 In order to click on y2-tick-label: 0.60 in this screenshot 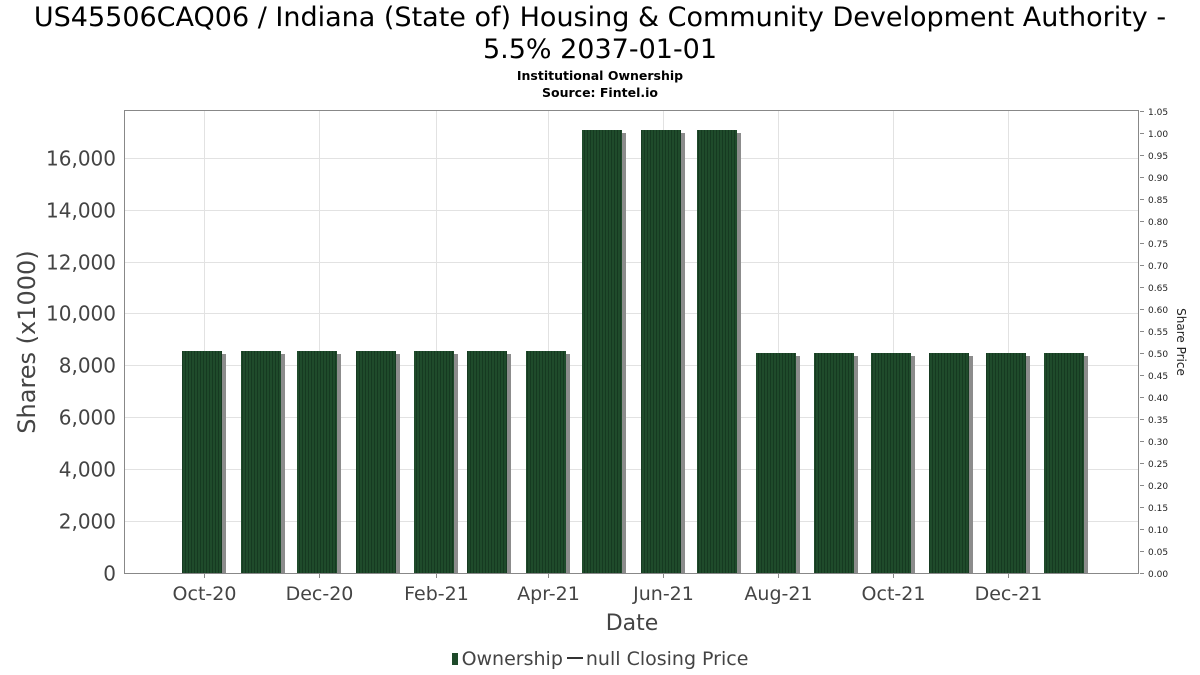, I will do `click(1158, 311)`.